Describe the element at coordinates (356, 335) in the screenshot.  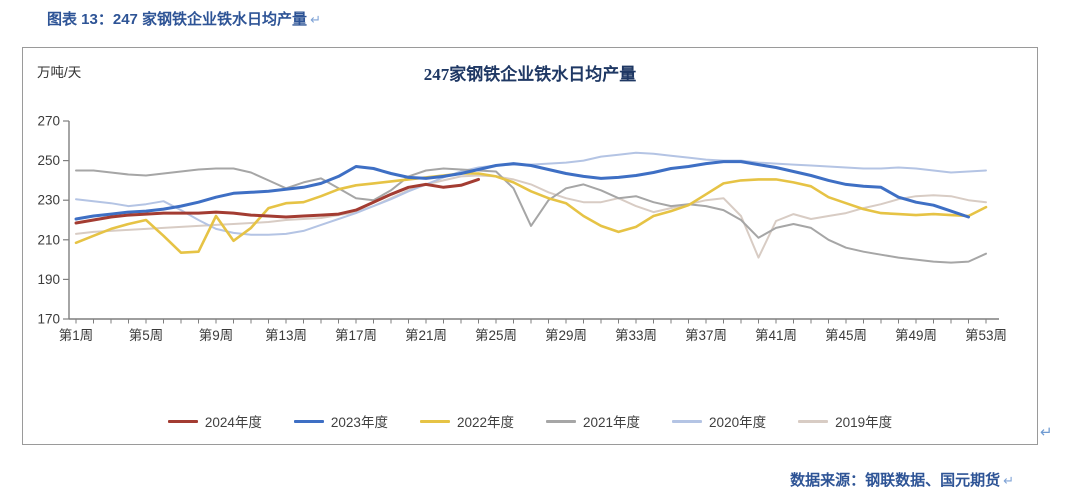
I see `svg-text: 第17周` at that location.